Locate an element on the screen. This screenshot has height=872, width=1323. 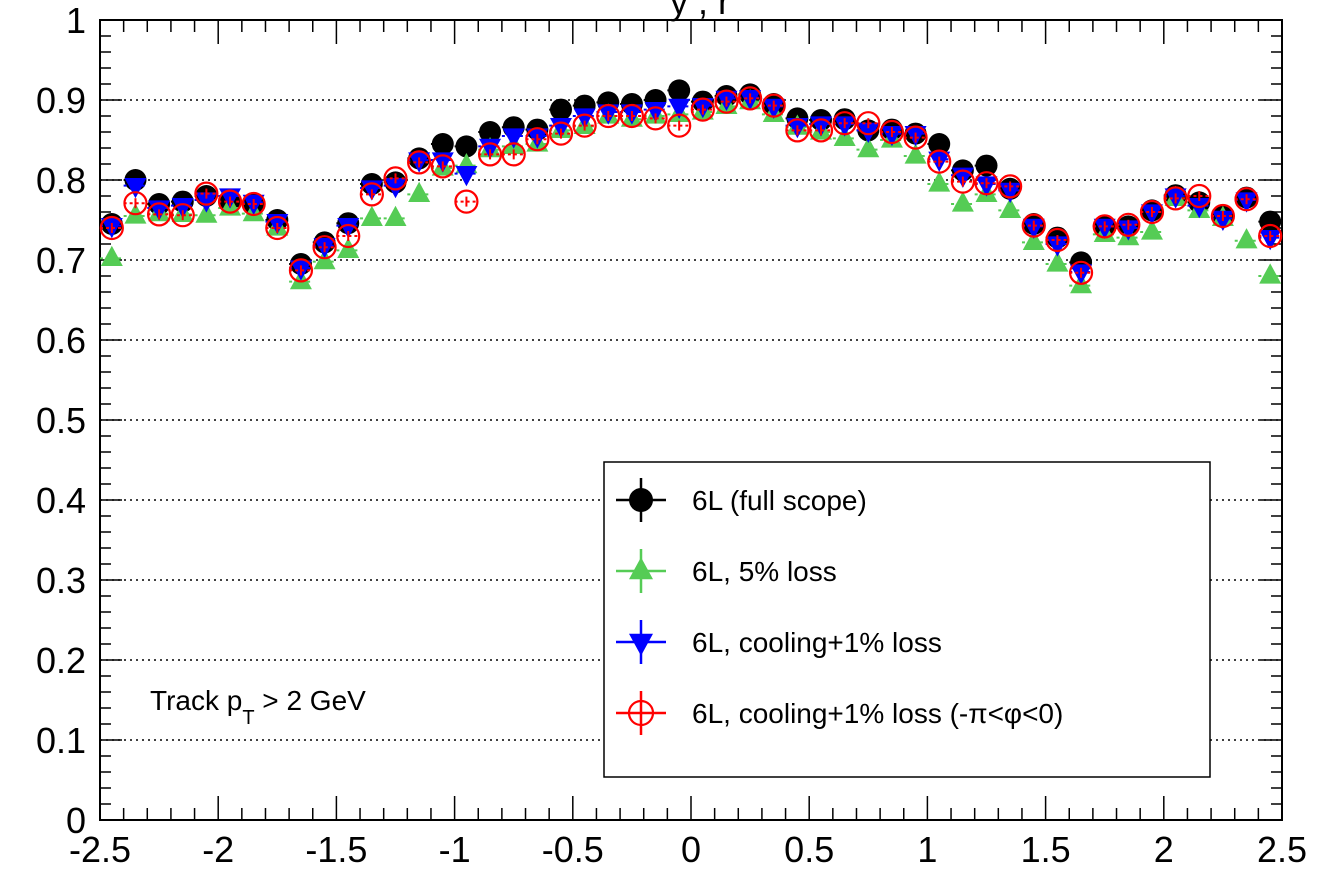
x-tick-label: 1 is located at coordinates (927, 849).